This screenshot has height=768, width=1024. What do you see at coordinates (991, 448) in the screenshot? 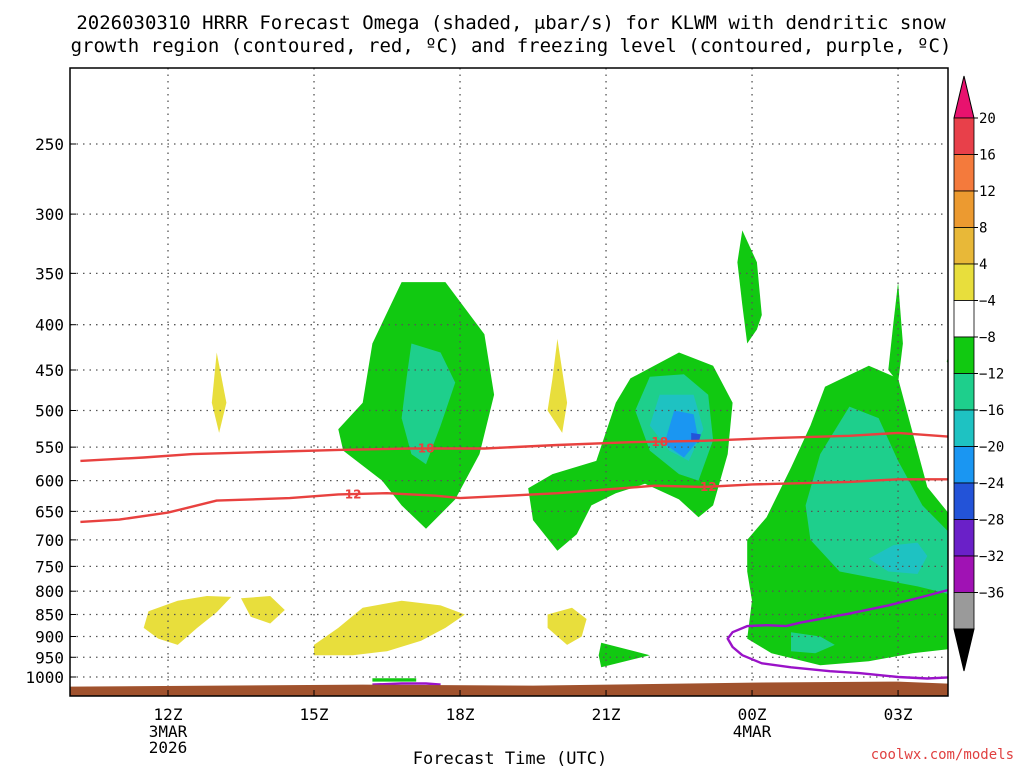
I see `colorbar-label-10: −20` at bounding box center [991, 448].